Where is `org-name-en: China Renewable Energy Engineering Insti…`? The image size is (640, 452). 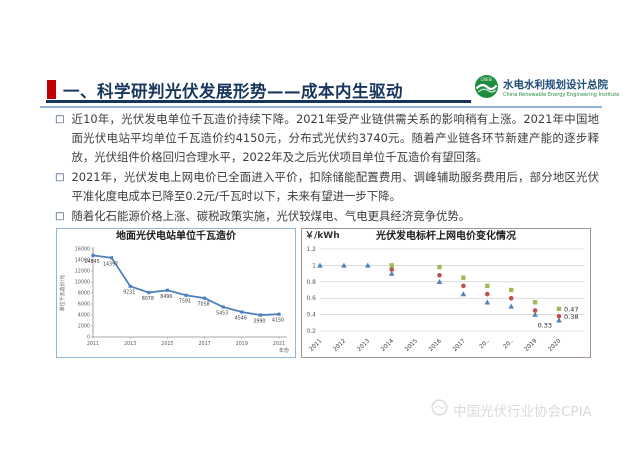
org-name-en: China Renewable Energy Engineering Insti… is located at coordinates (561, 94).